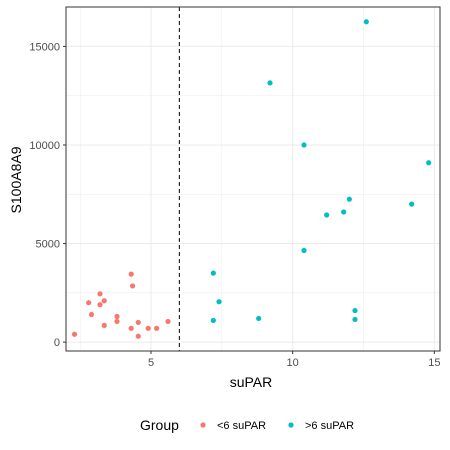 The width and height of the screenshot is (450, 450). What do you see at coordinates (57, 343) in the screenshot?
I see `y-tick-label: 0` at bounding box center [57, 343].